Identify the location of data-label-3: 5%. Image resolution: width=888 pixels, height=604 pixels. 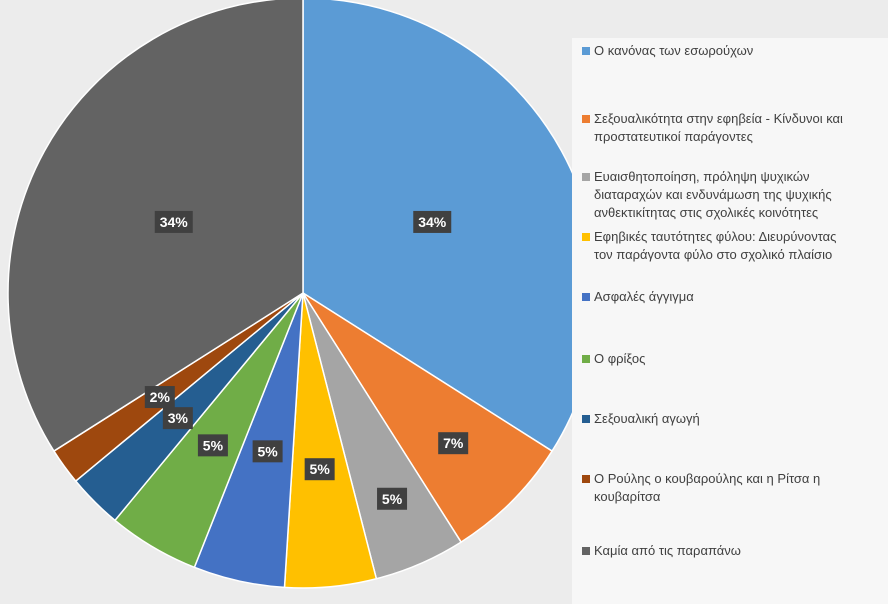
(392, 498).